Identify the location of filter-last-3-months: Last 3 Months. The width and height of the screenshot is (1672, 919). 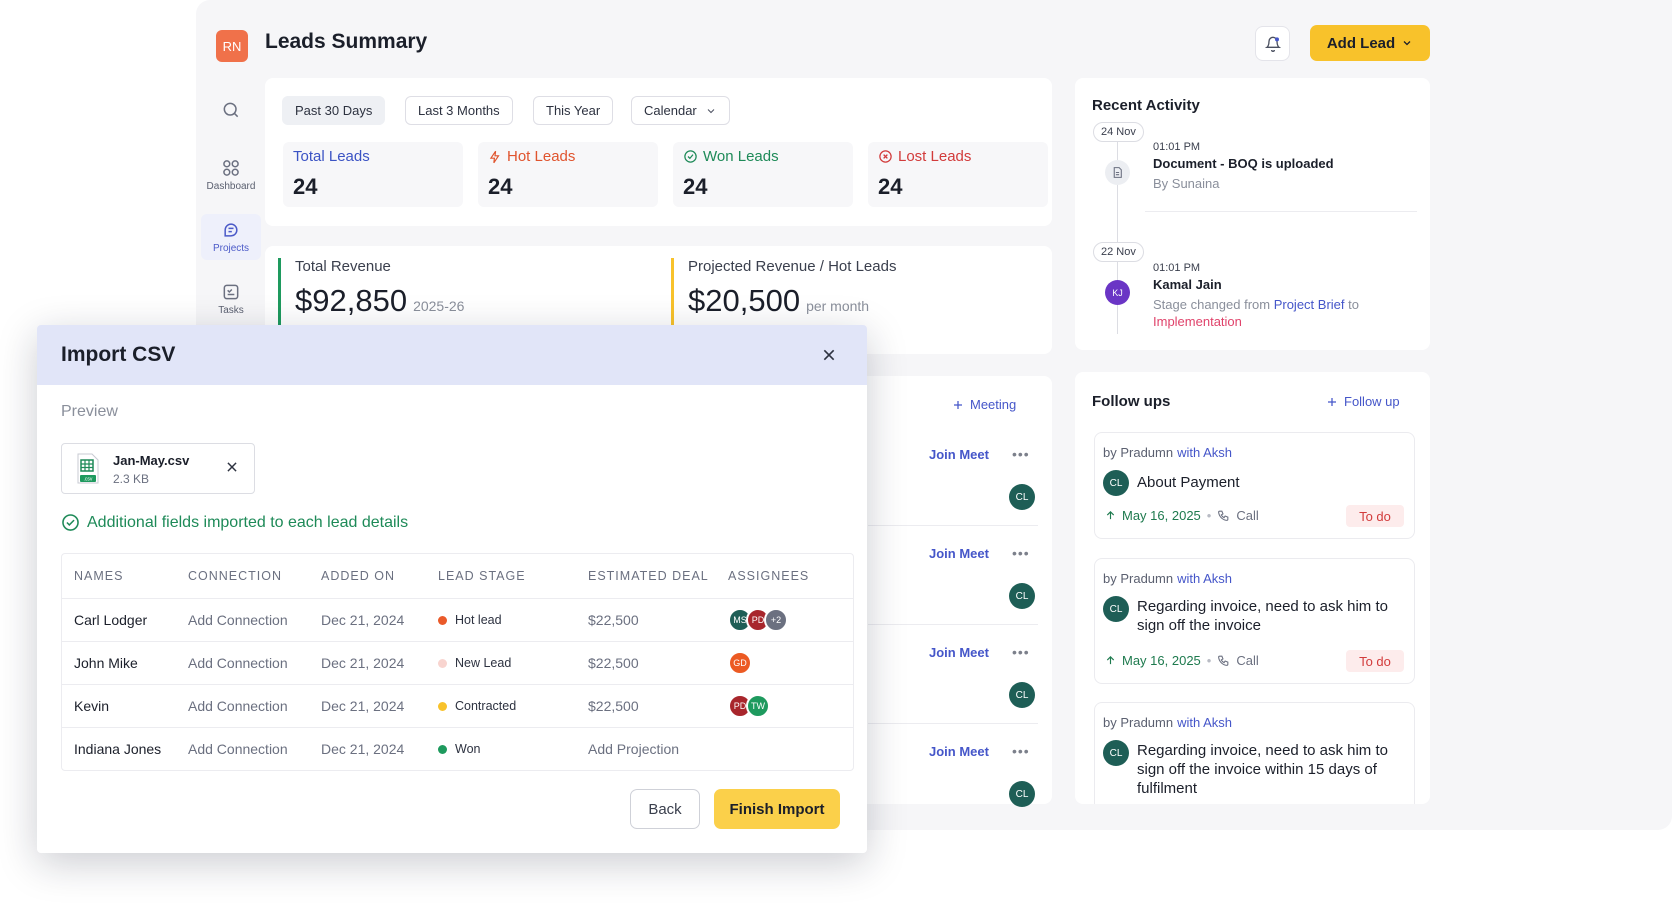
(459, 110).